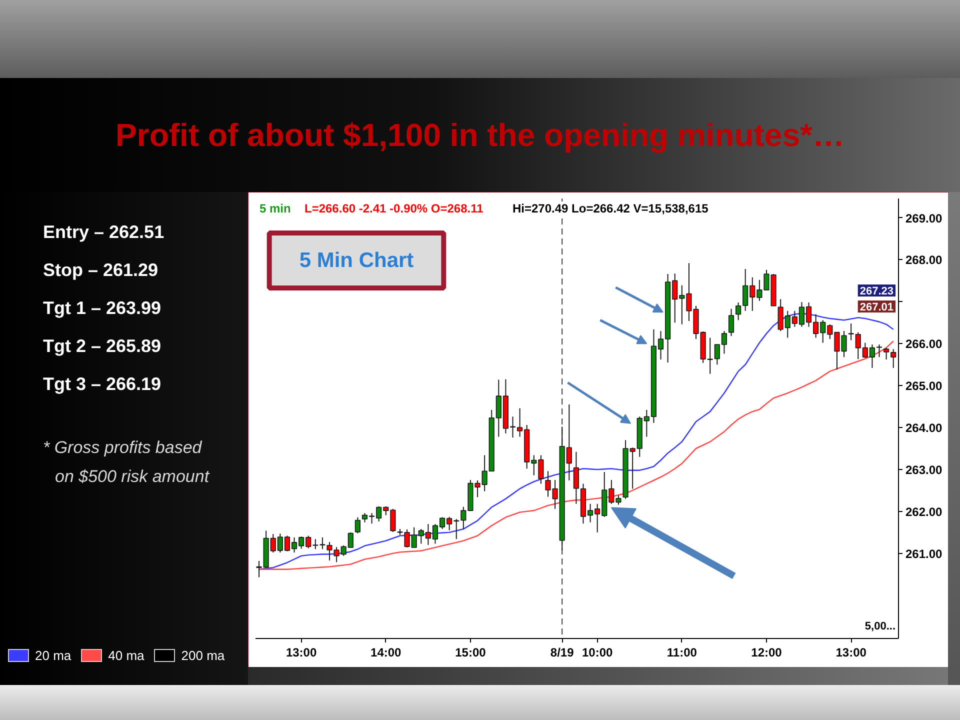 This screenshot has width=960, height=720. I want to click on annotation: Hi=270.49 Lo=266.42 V=15,538,615, so click(610, 209).